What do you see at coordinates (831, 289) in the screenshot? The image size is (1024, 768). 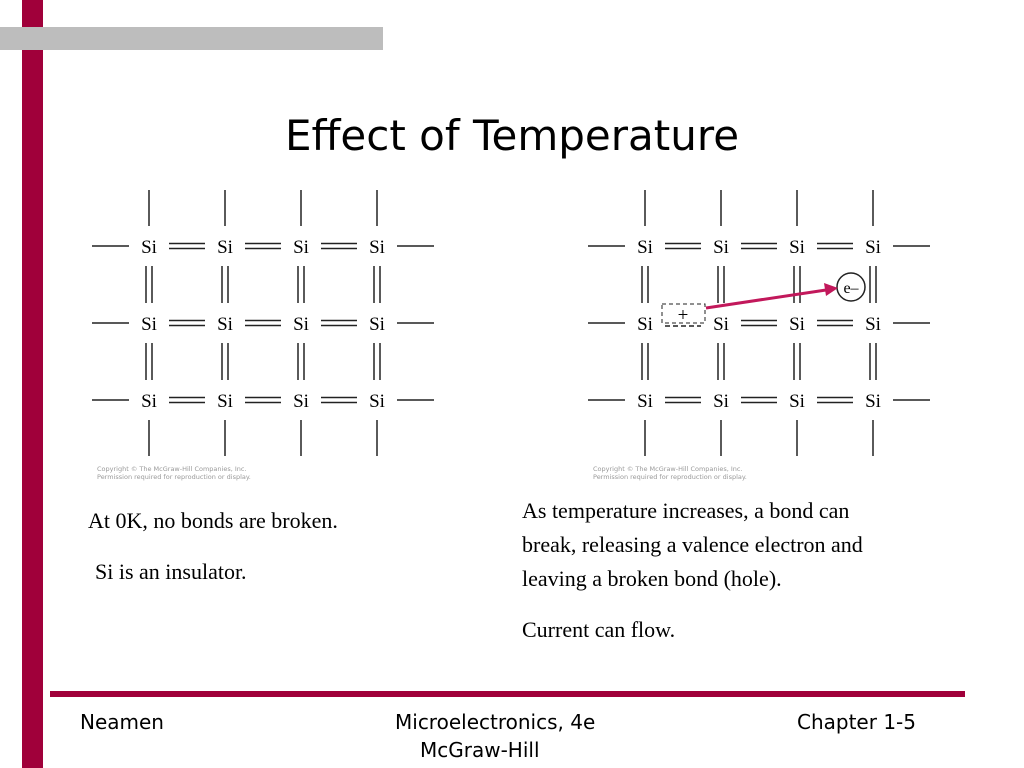 I see `arrow-head` at bounding box center [831, 289].